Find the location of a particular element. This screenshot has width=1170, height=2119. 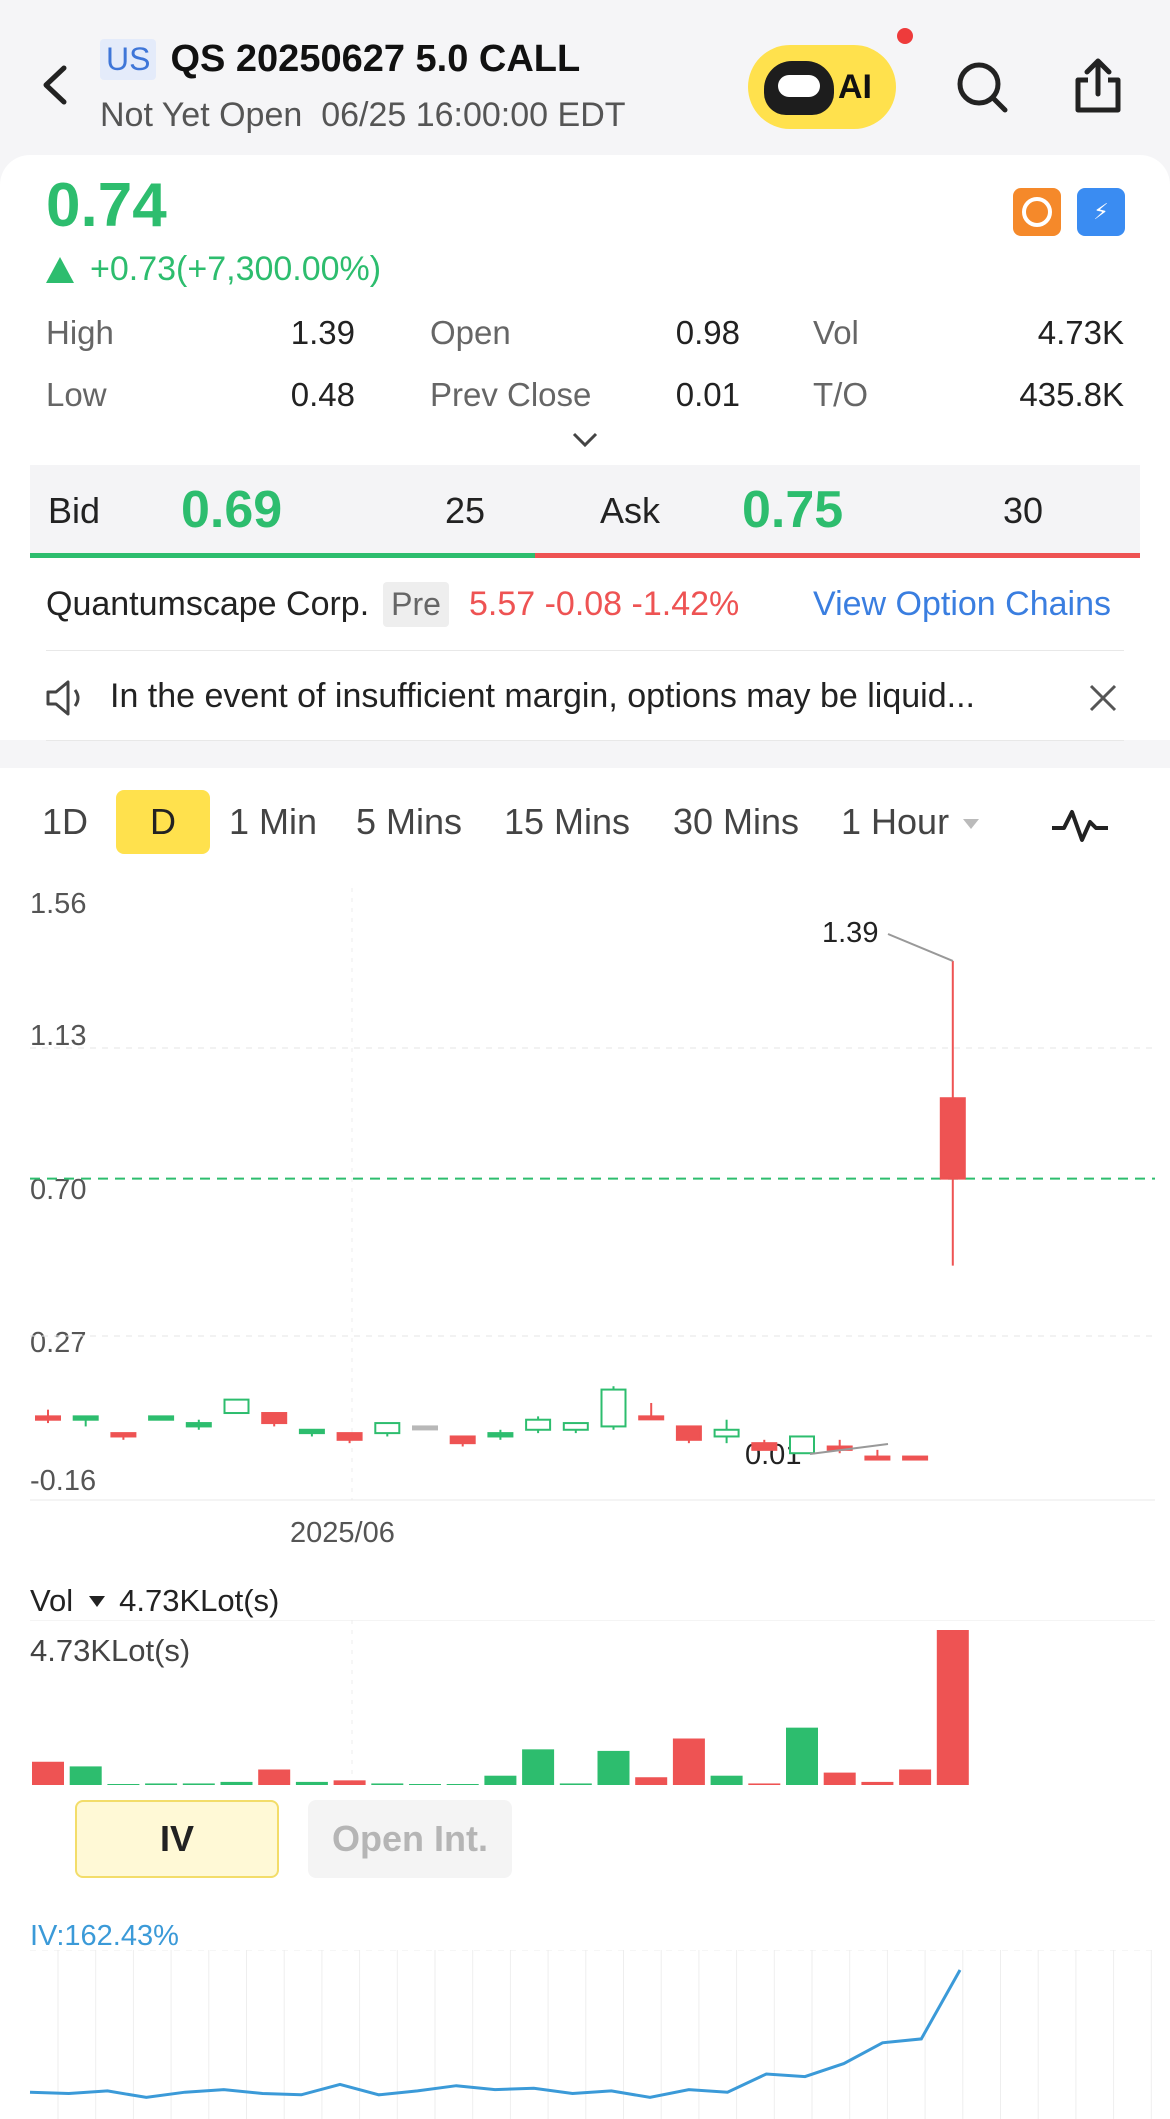

indicator-icon is located at coordinates (1080, 826).